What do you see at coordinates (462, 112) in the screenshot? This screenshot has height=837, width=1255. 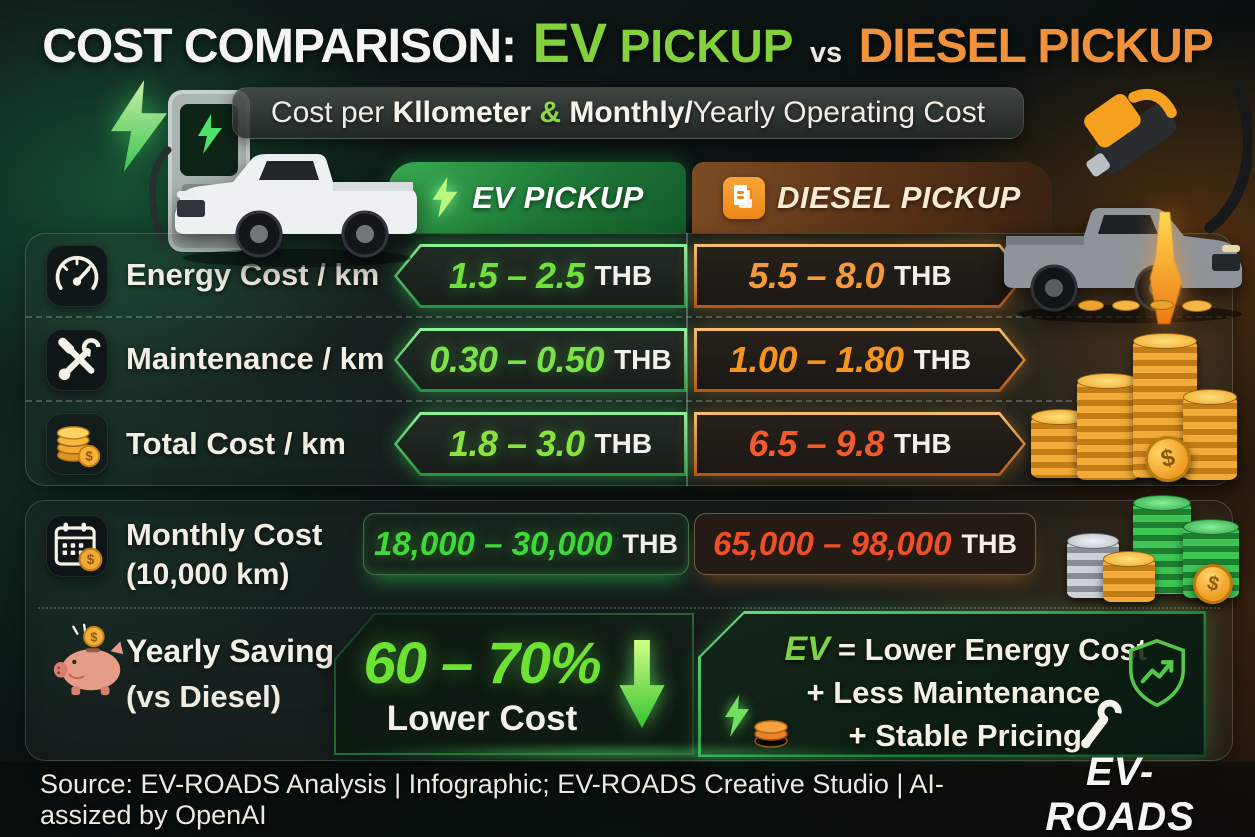 I see `subtitle-seg2: Kllometer` at bounding box center [462, 112].